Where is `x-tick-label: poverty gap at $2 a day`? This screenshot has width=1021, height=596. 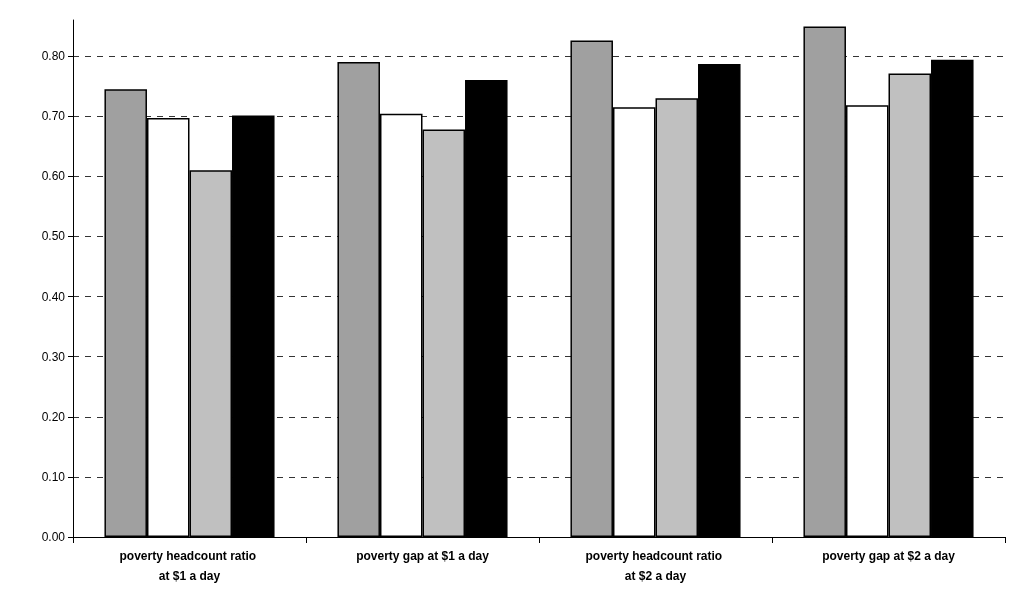
x-tick-label: poverty gap at $2 a day is located at coordinates (889, 556).